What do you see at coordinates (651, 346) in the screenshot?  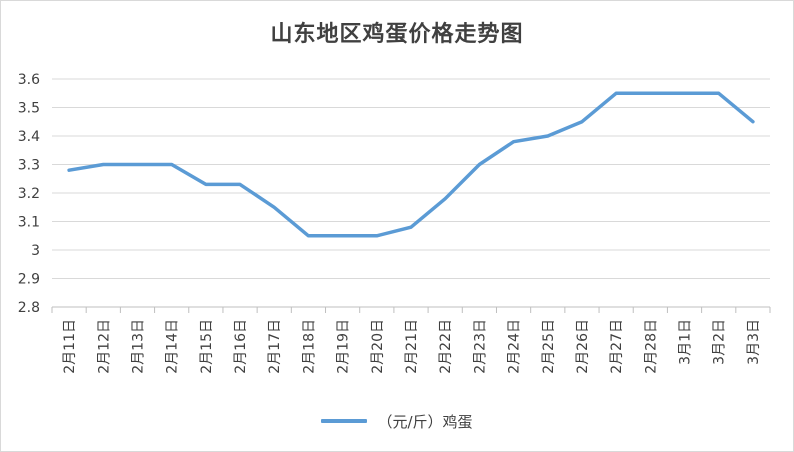 I see `x-tick-label: 2月28日` at bounding box center [651, 346].